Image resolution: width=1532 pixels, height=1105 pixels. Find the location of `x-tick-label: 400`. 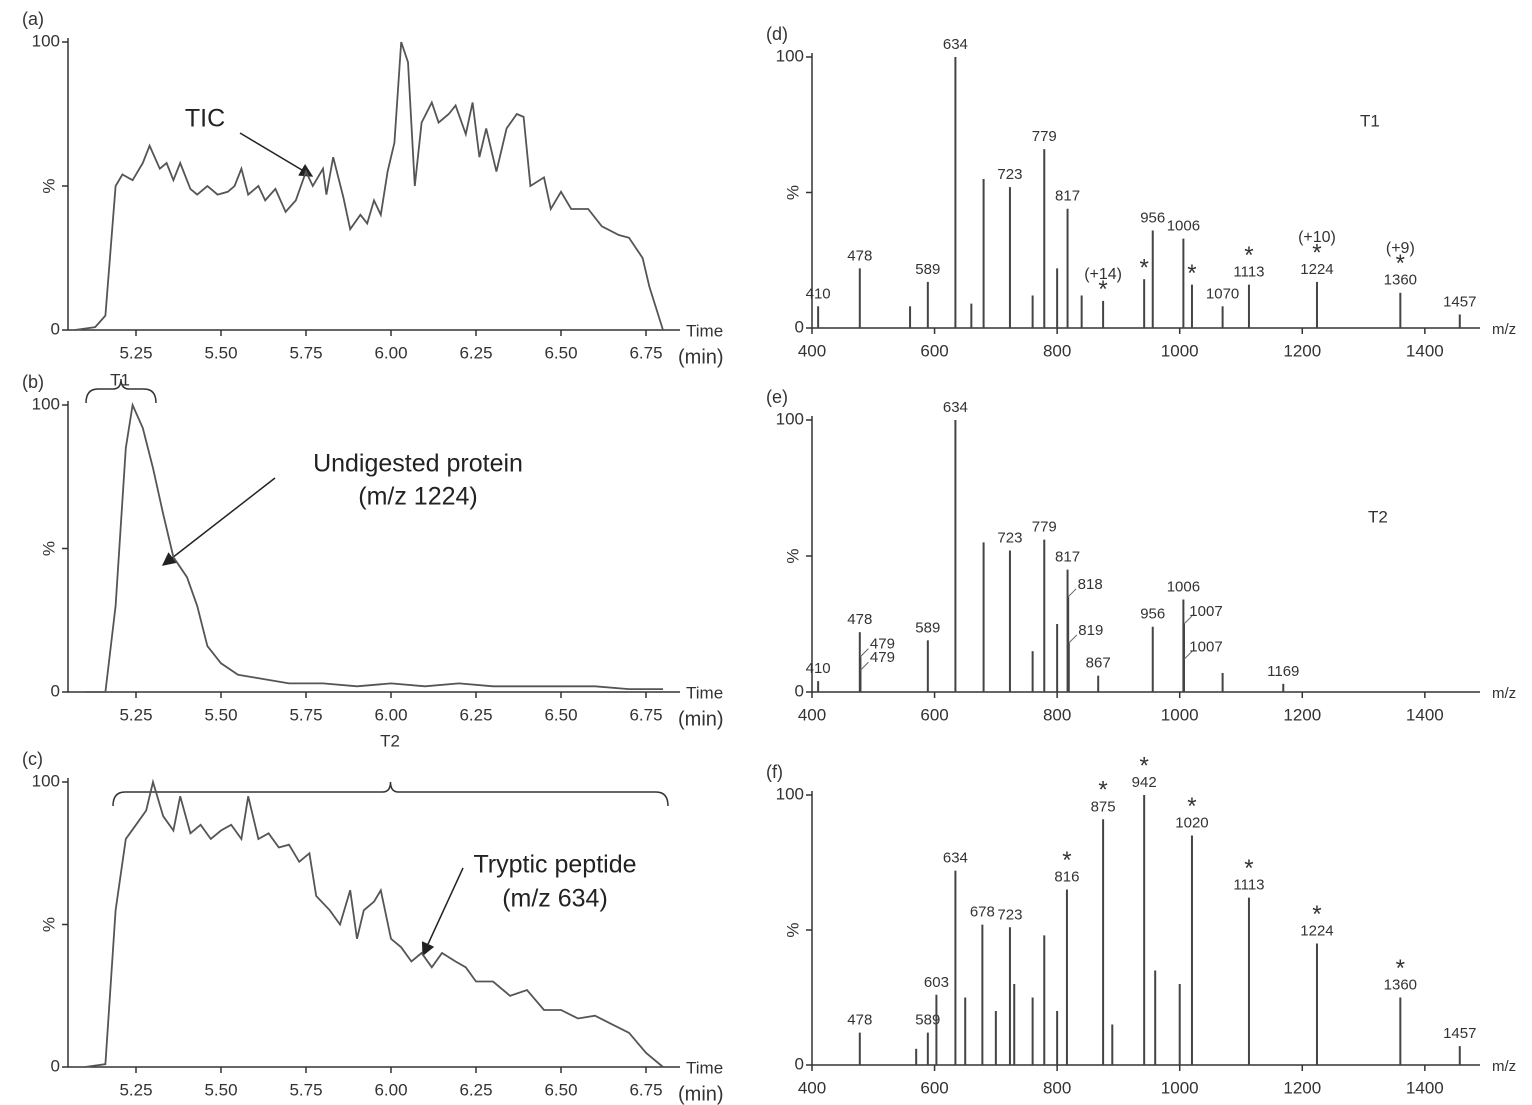

x-tick-label: 400 is located at coordinates (812, 350).